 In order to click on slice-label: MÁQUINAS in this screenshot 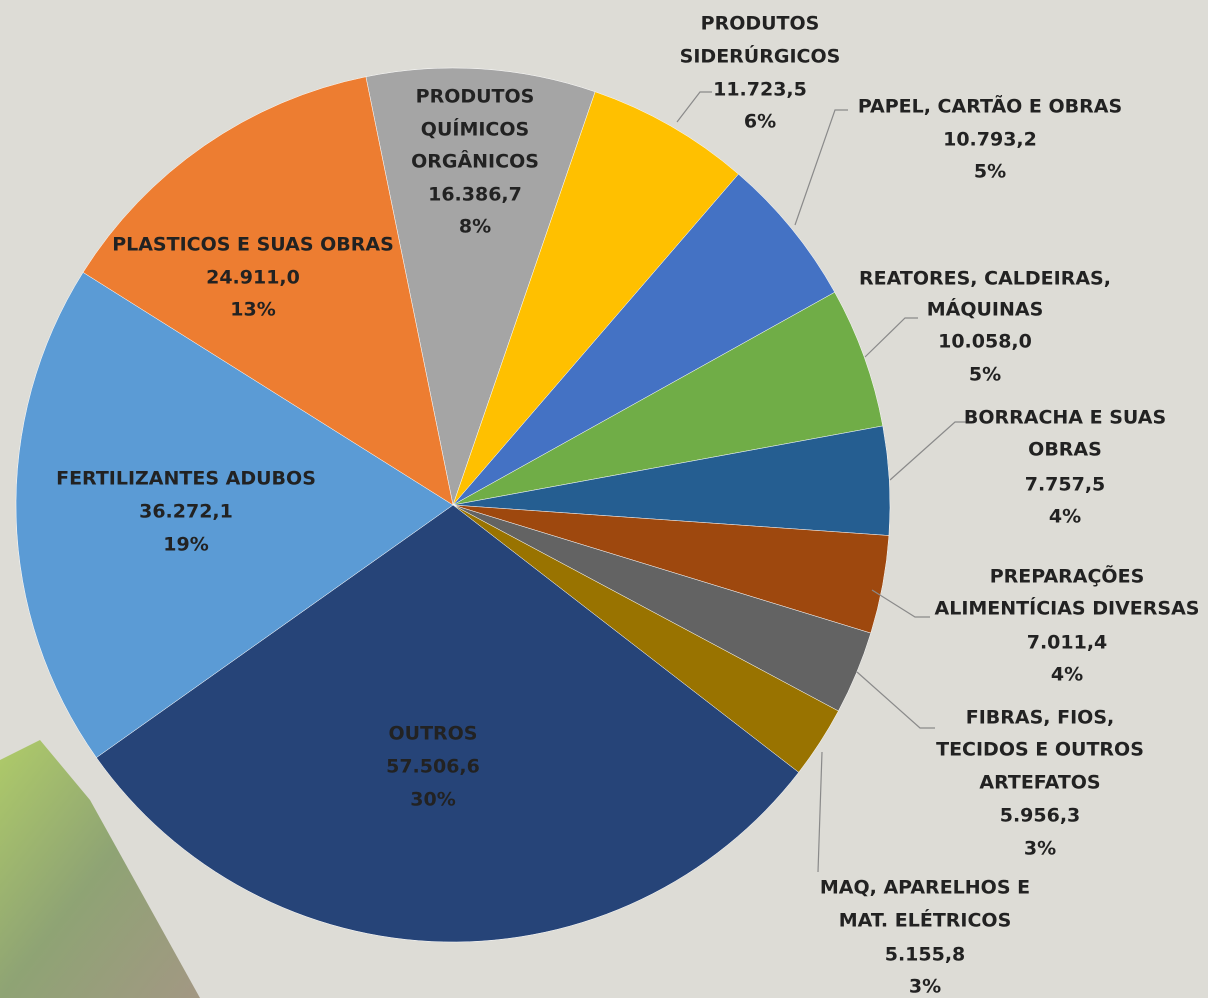, I will do `click(985, 309)`.